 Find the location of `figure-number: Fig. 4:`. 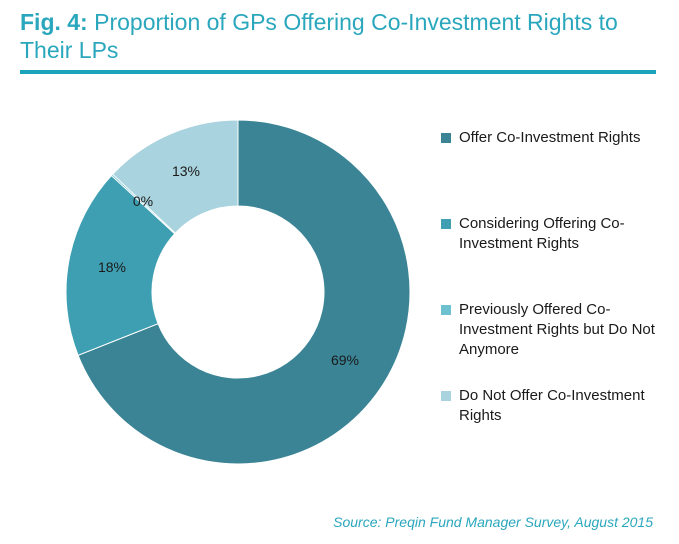

figure-number: Fig. 4: is located at coordinates (54, 22).